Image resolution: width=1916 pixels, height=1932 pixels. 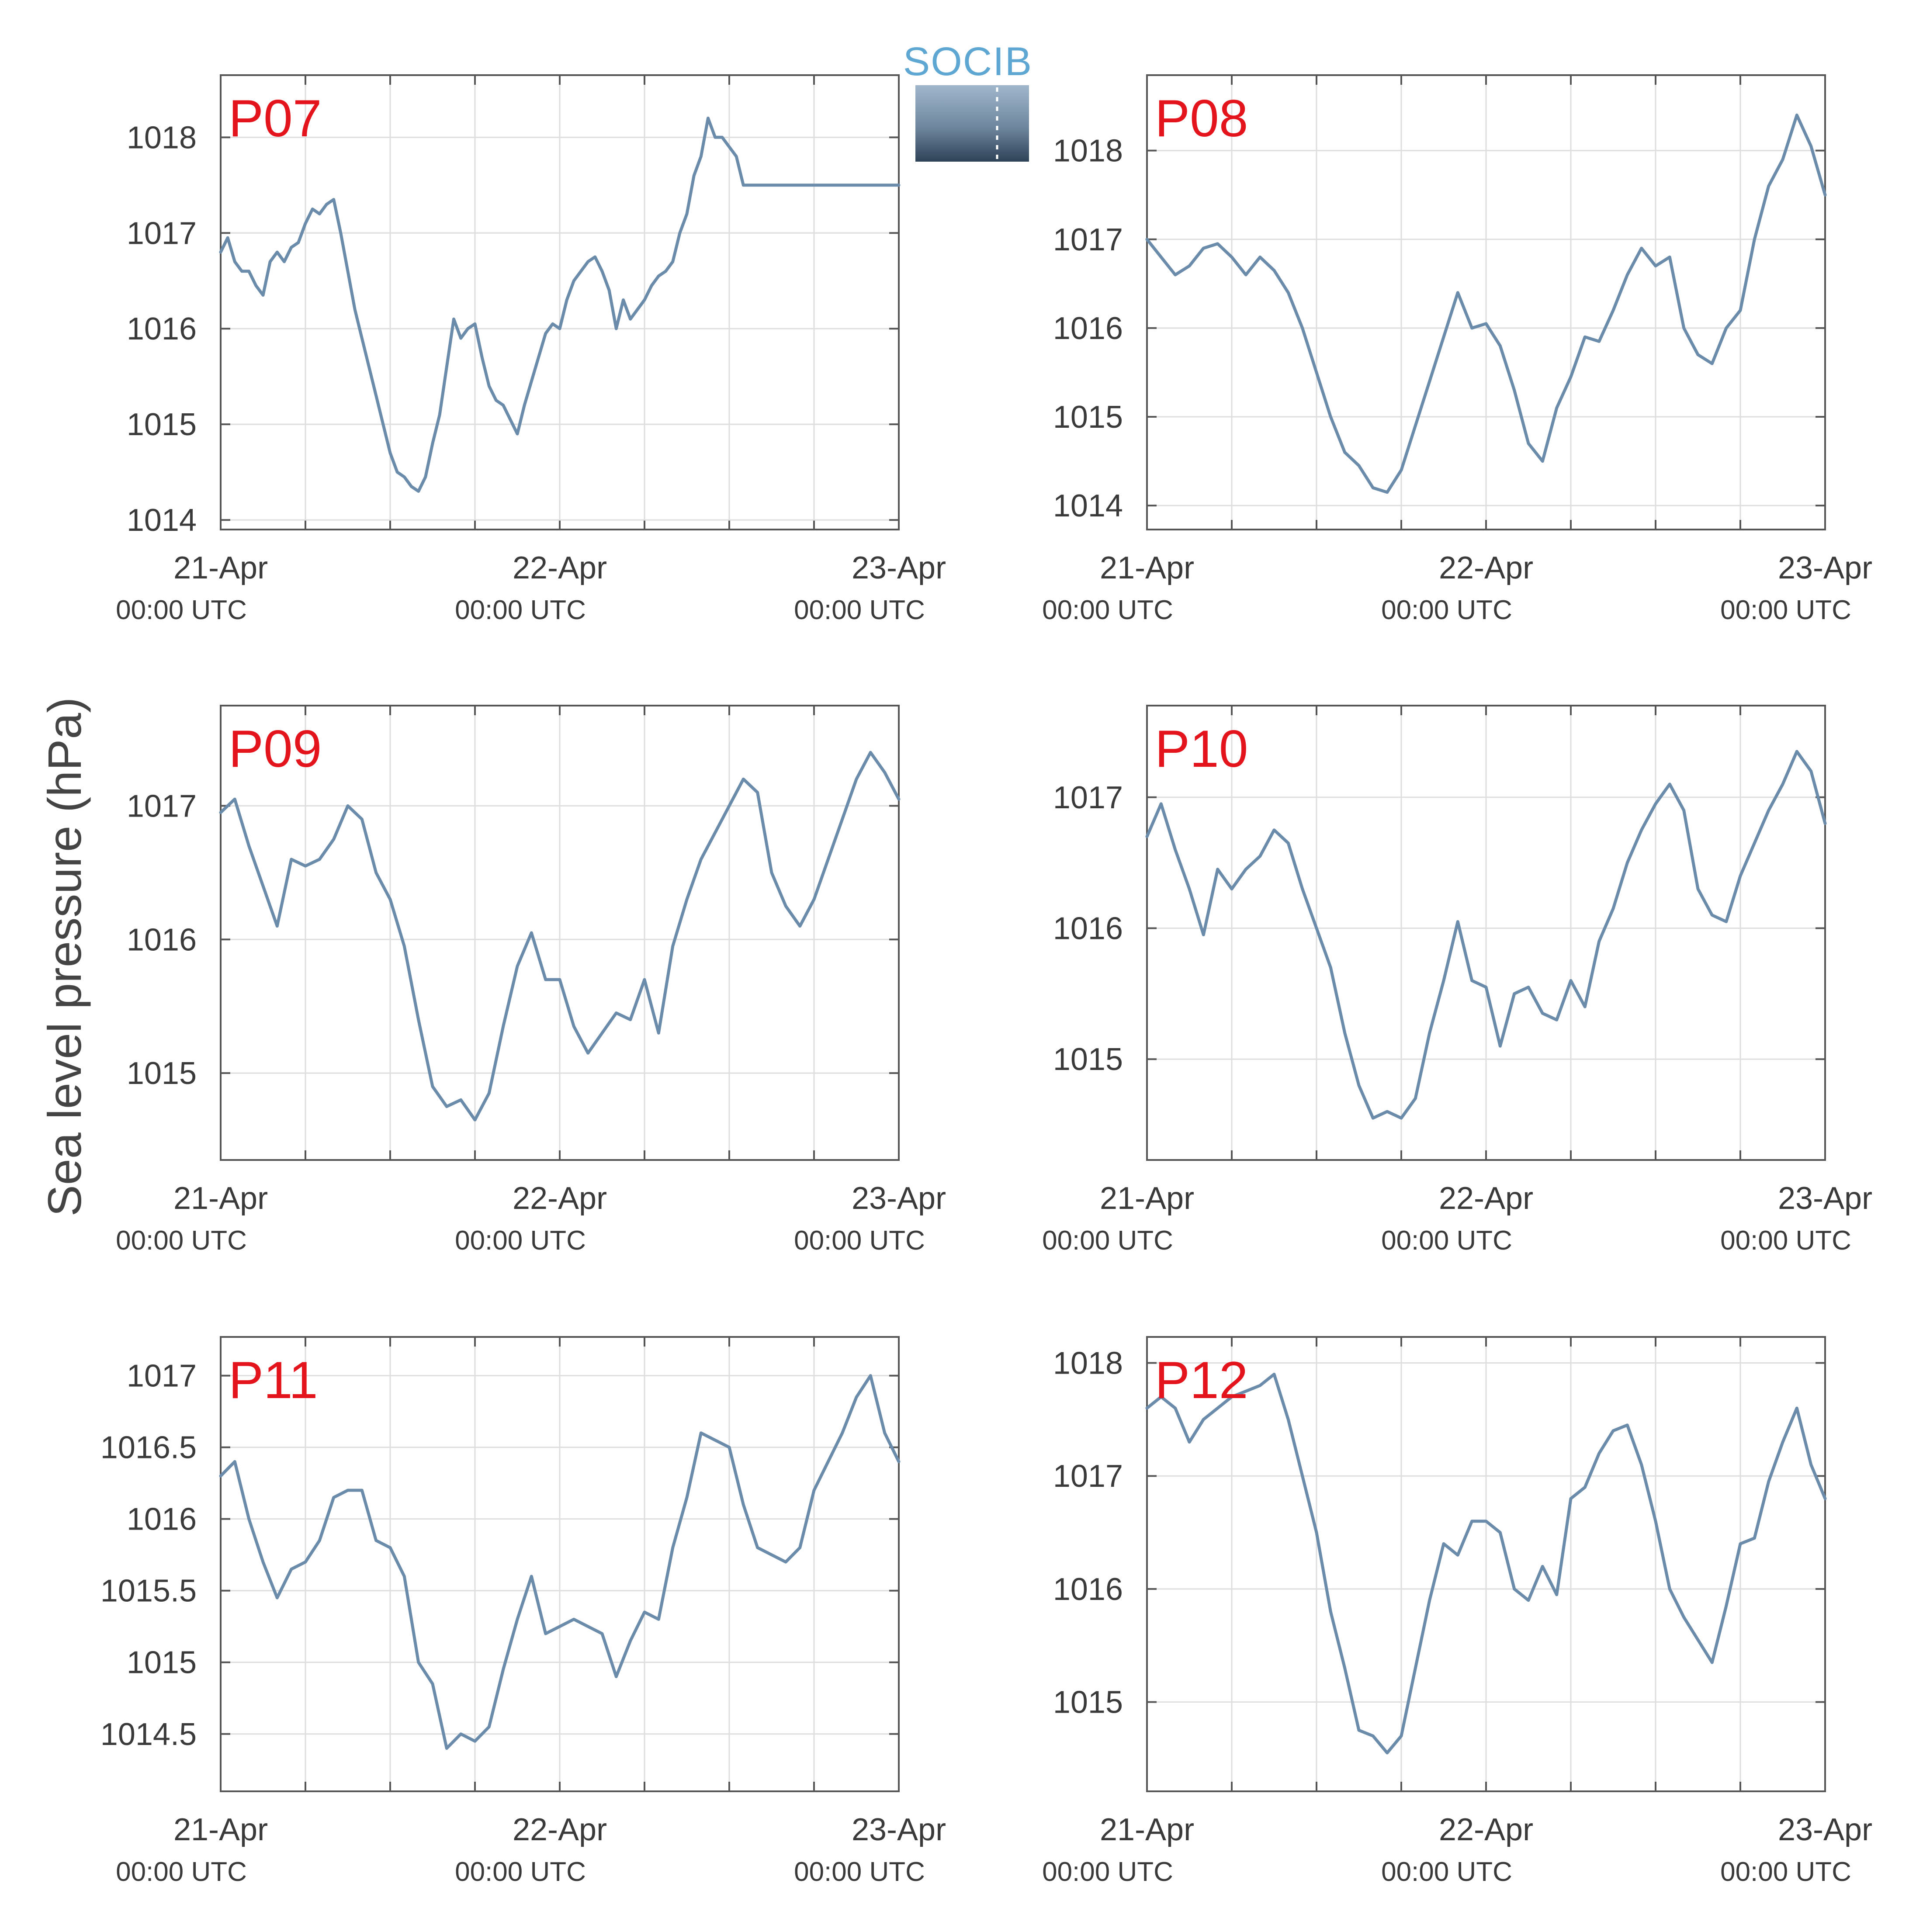 What do you see at coordinates (273, 1380) in the screenshot?
I see `panel-label: P11` at bounding box center [273, 1380].